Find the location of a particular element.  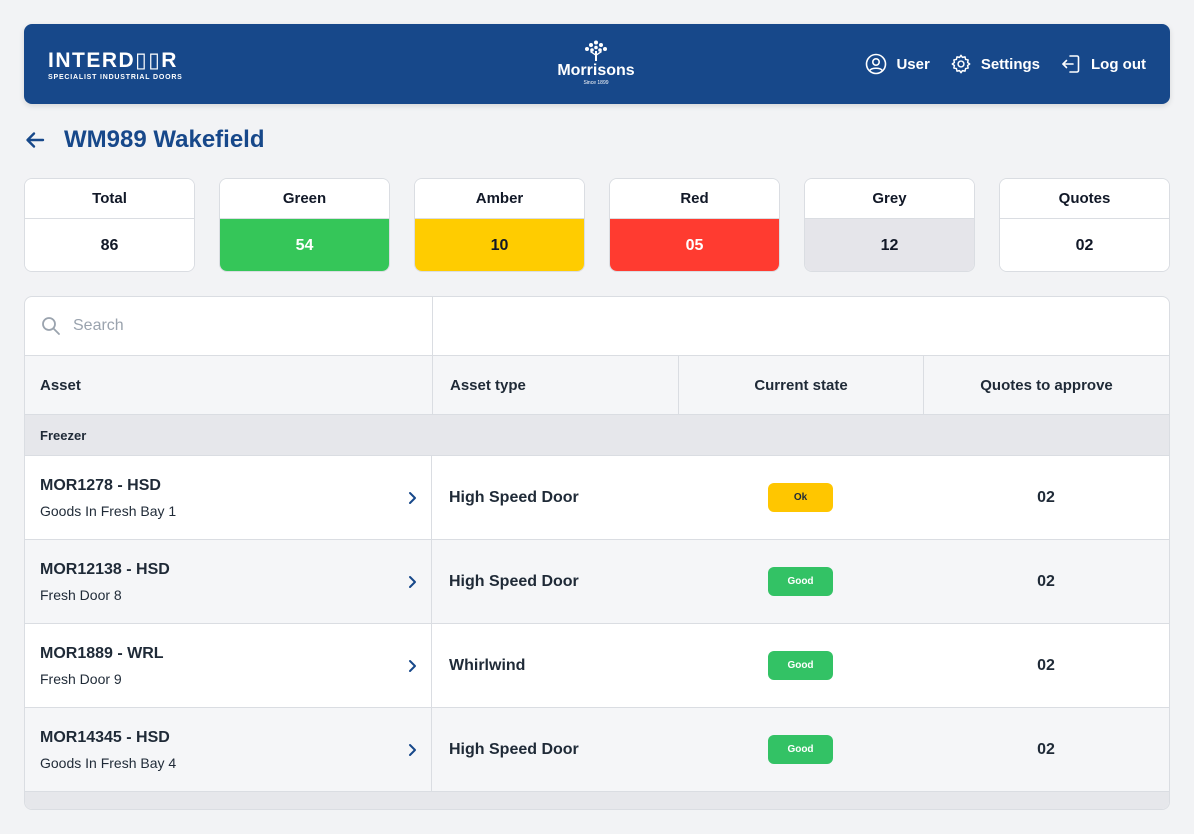

stat-card-red: Red 05 is located at coordinates (694, 225).